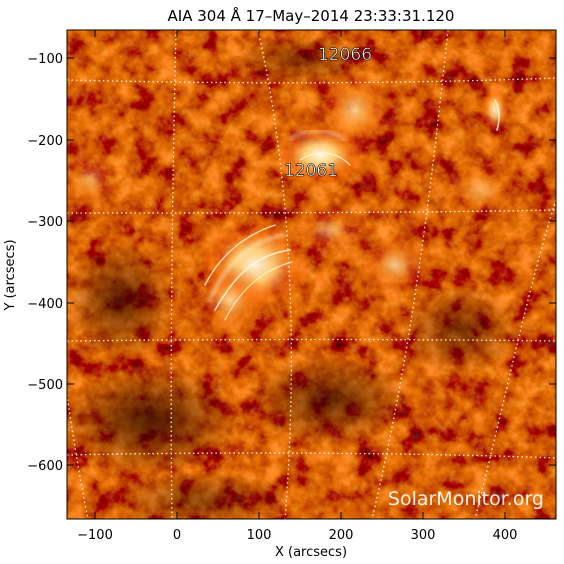  I want to click on region-label-12066: 12066, so click(345, 55).